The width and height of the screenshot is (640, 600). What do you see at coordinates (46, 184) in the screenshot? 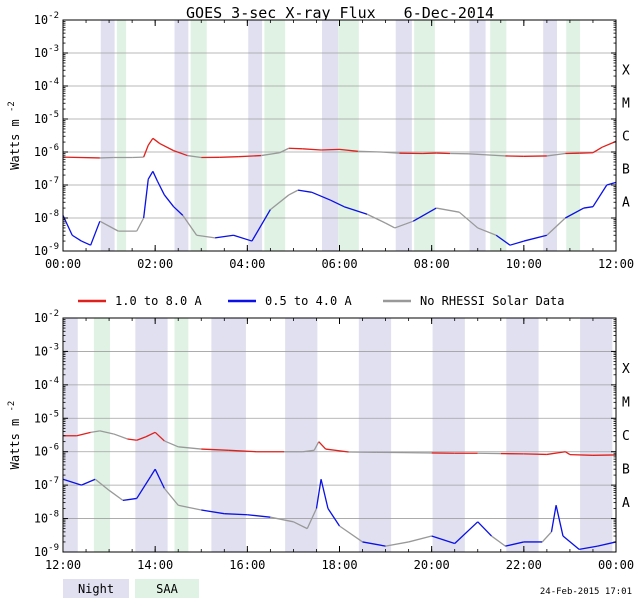
I see `y-tick-label: 10⁻⁷` at bounding box center [46, 184].